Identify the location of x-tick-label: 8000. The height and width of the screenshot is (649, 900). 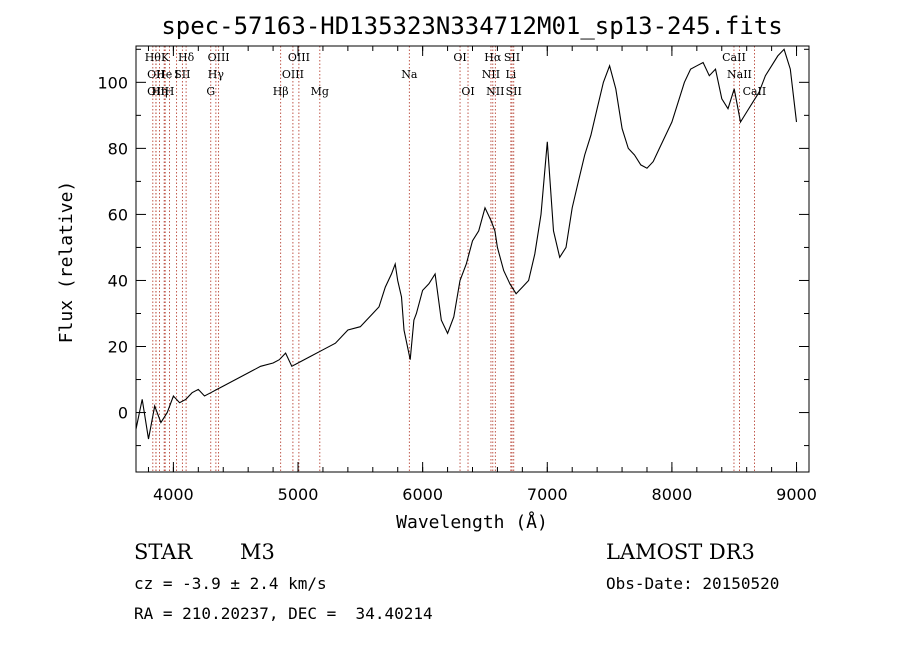
(672, 494).